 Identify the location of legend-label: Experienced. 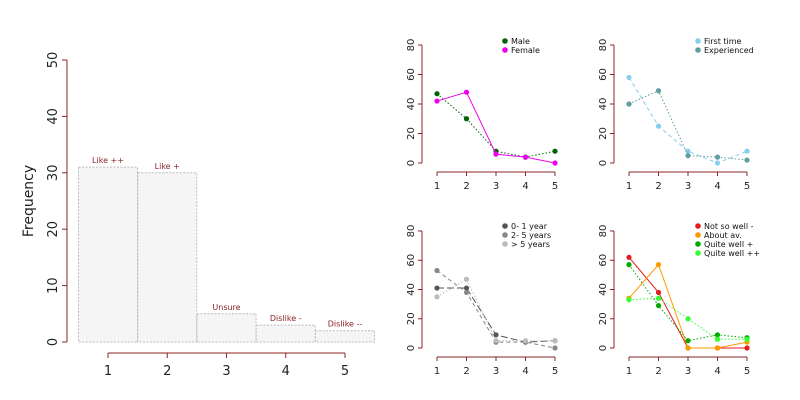
(729, 50).